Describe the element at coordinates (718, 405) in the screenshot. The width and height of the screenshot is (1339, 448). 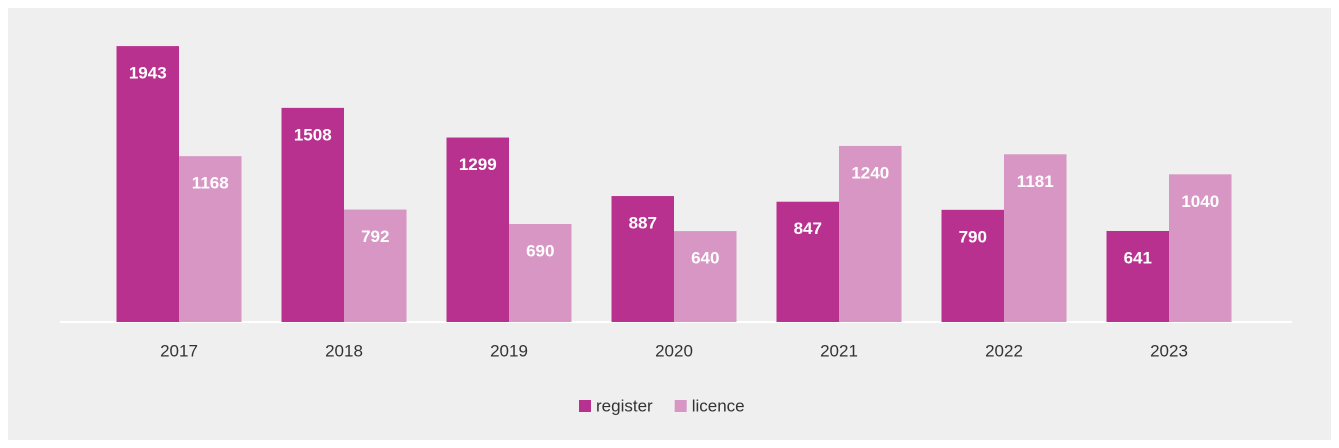
I see `legend-label: licence` at that location.